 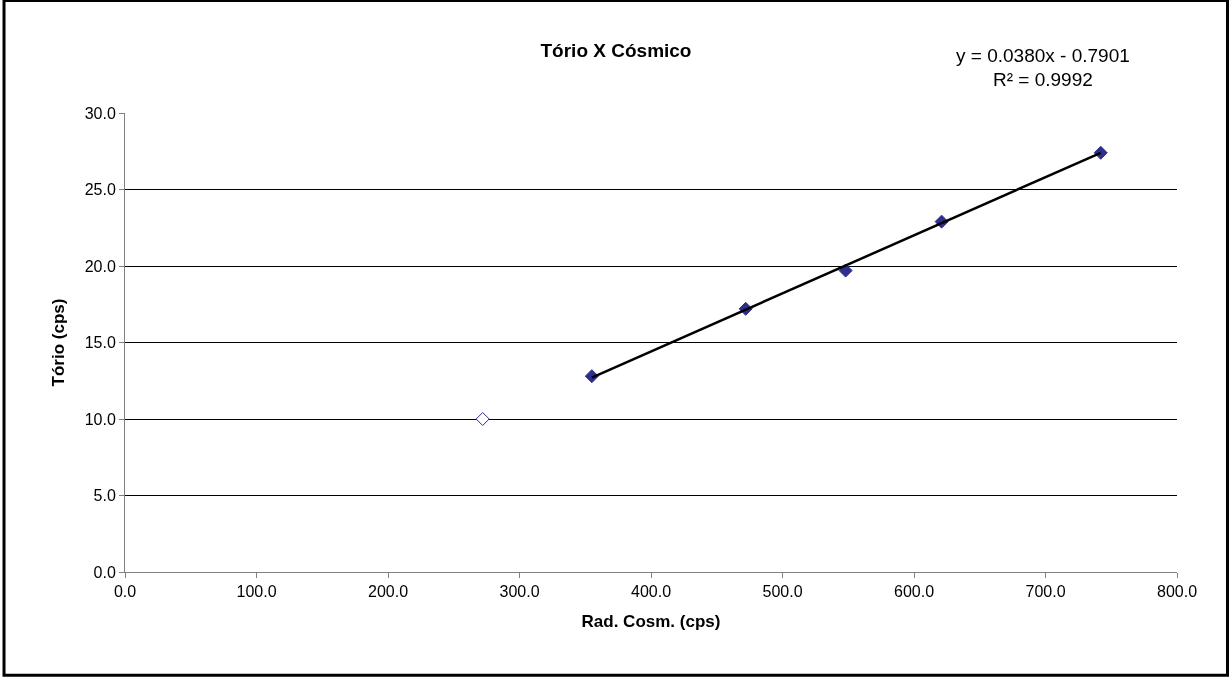 I want to click on x-axis-title: Rad. Cosm. (cps), so click(x=651, y=621).